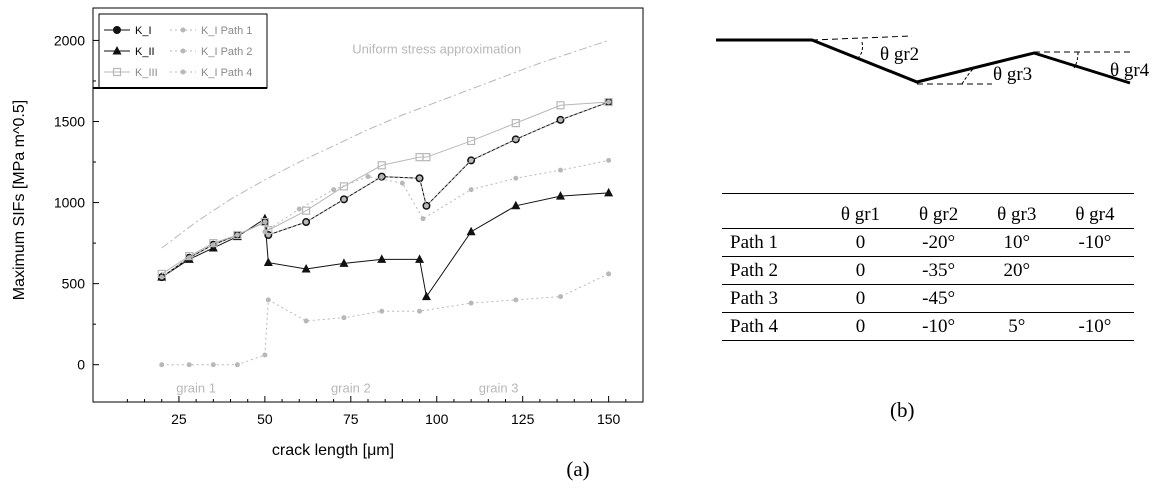  I want to click on theta-gr4-label: θ gr4, so click(1130, 70).